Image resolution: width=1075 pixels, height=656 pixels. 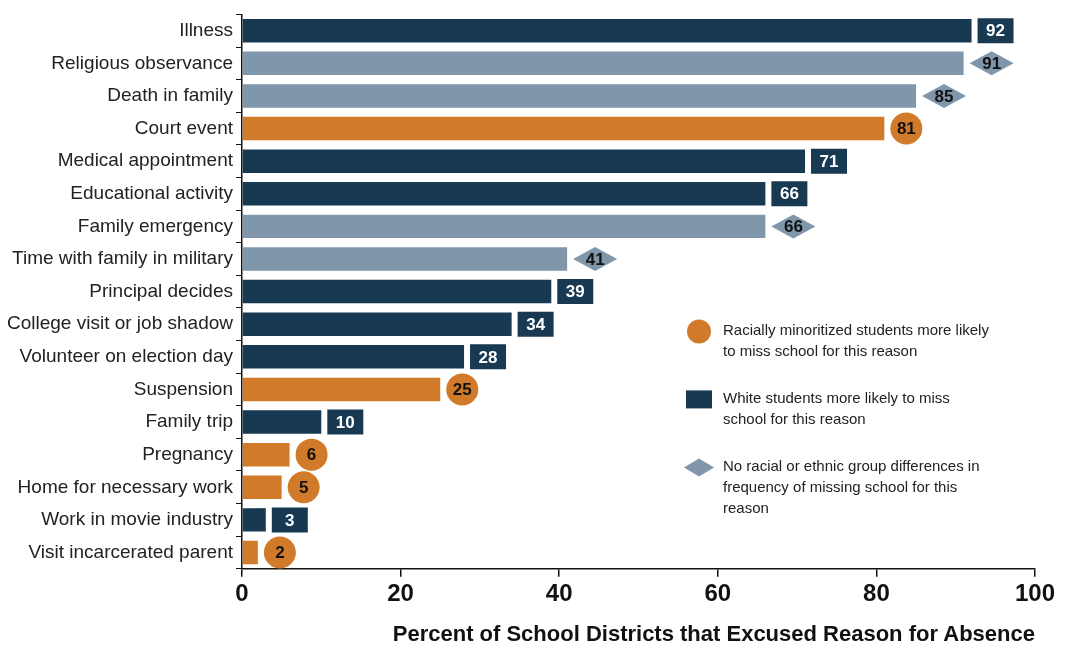 What do you see at coordinates (311, 455) in the screenshot?
I see `data-label: 6` at bounding box center [311, 455].